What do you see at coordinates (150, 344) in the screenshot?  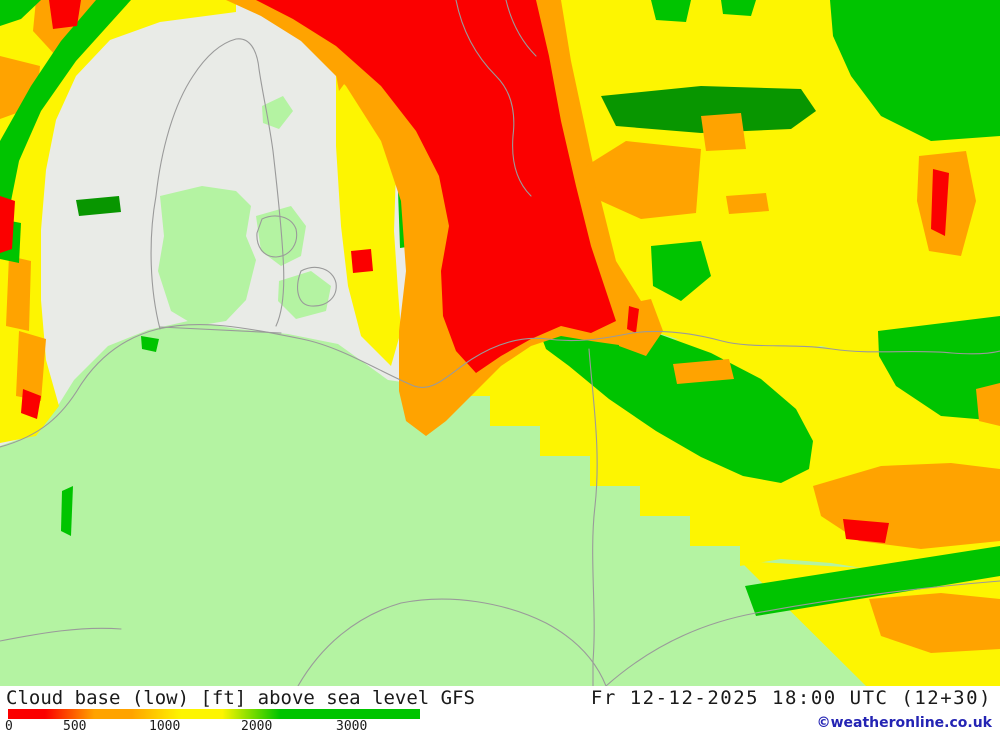 I see `cloud-region-green-coast-dot` at bounding box center [150, 344].